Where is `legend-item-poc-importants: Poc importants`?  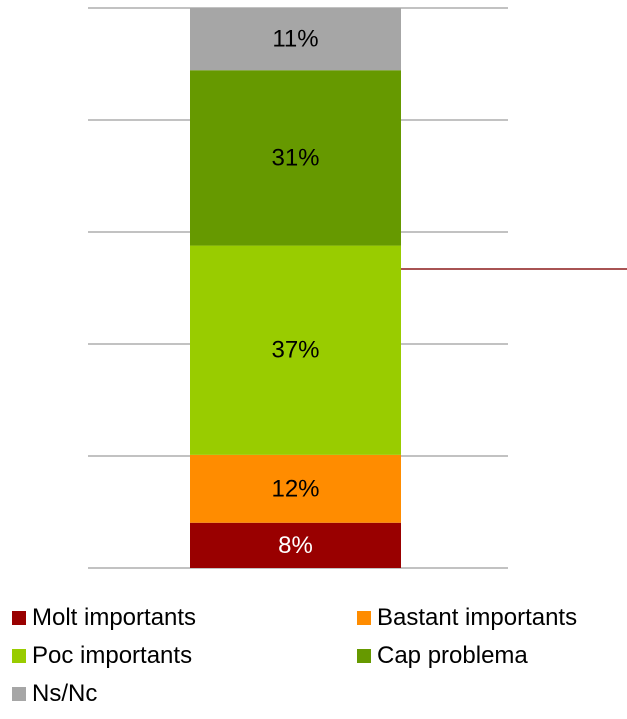
legend-item-poc-importants: Poc importants is located at coordinates (102, 656).